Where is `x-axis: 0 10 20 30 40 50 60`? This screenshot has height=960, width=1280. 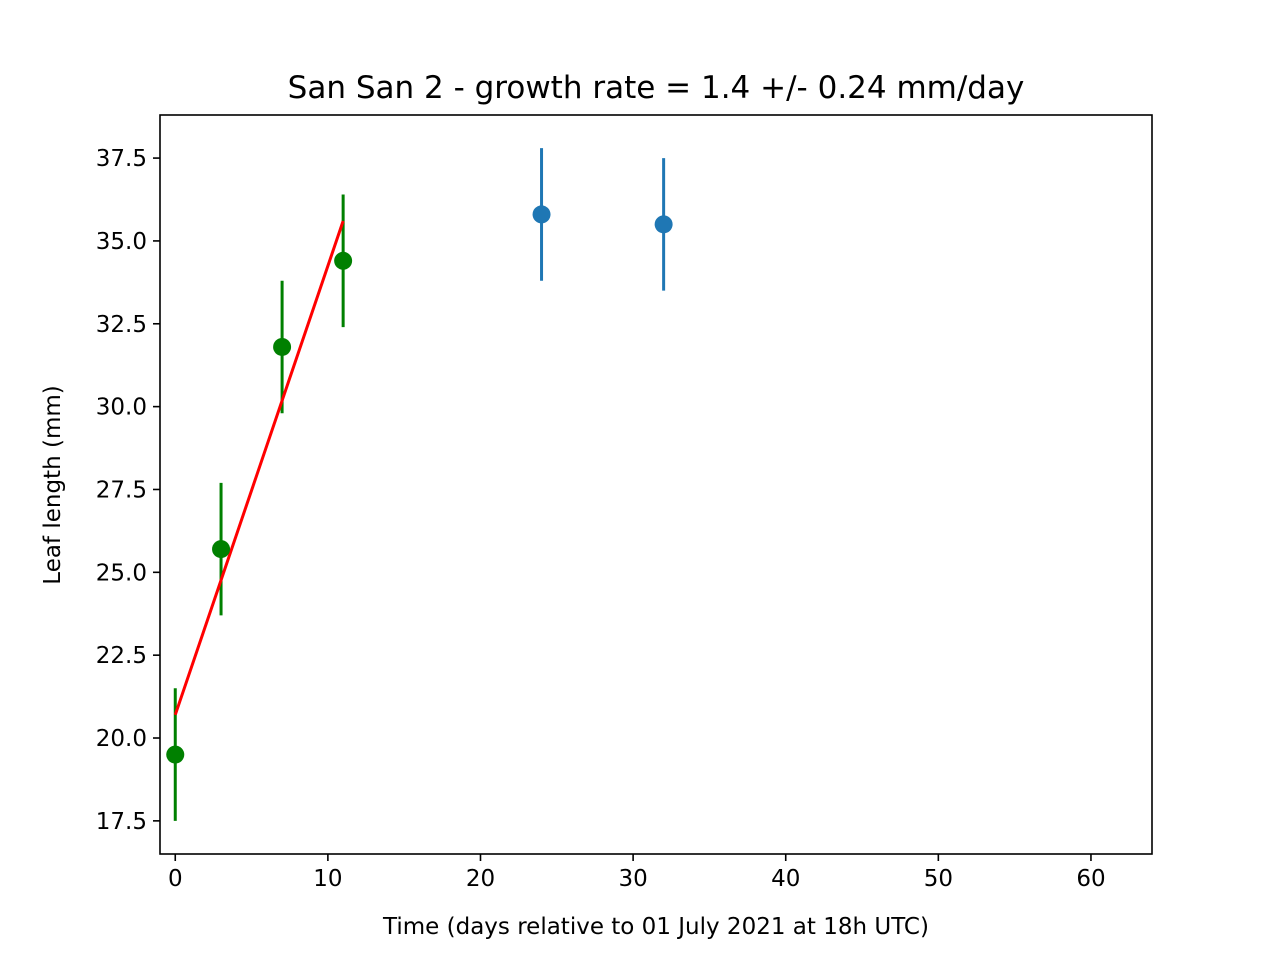 x-axis: 0 10 20 30 40 50 60 is located at coordinates (637, 873).